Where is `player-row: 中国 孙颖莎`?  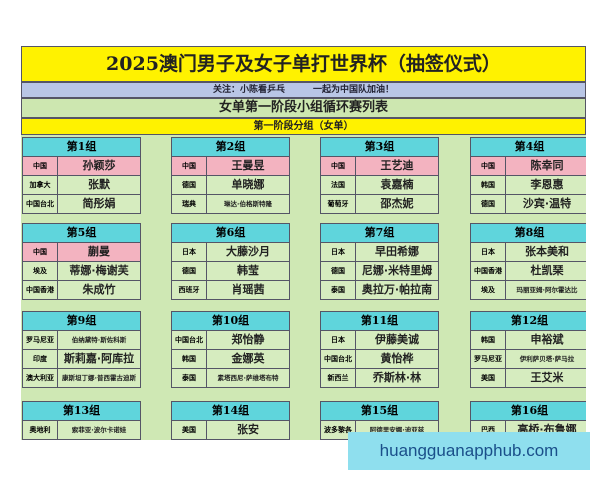 player-row: 中国 孙颖莎 is located at coordinates (81, 166).